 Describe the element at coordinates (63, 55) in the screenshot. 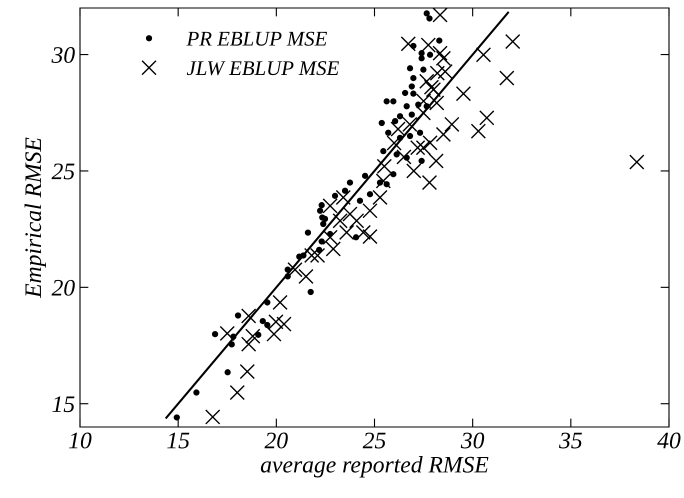

I see `y-tick-label: 30` at that location.